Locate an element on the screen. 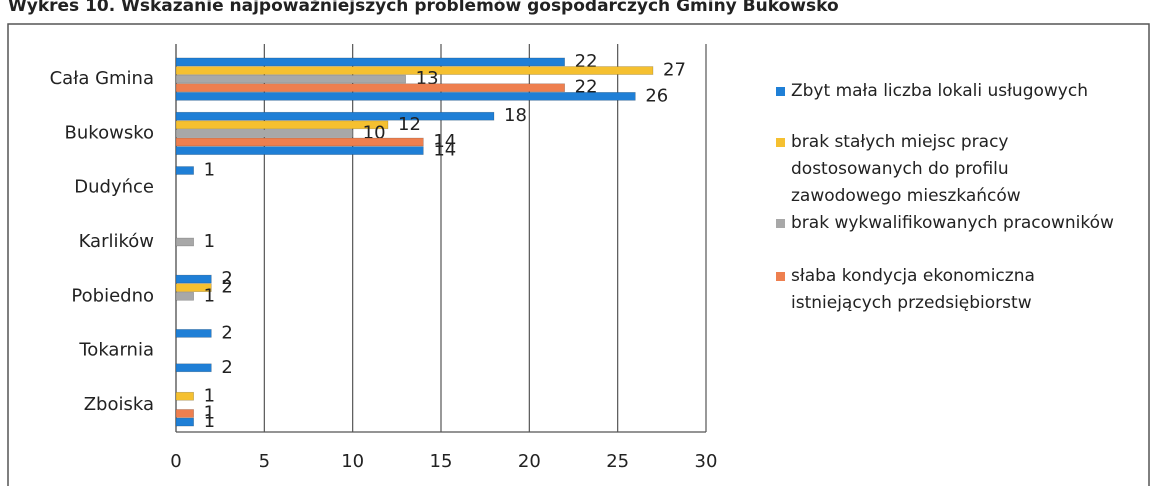 The image size is (1157, 486). data-label: 12 is located at coordinates (409, 124).